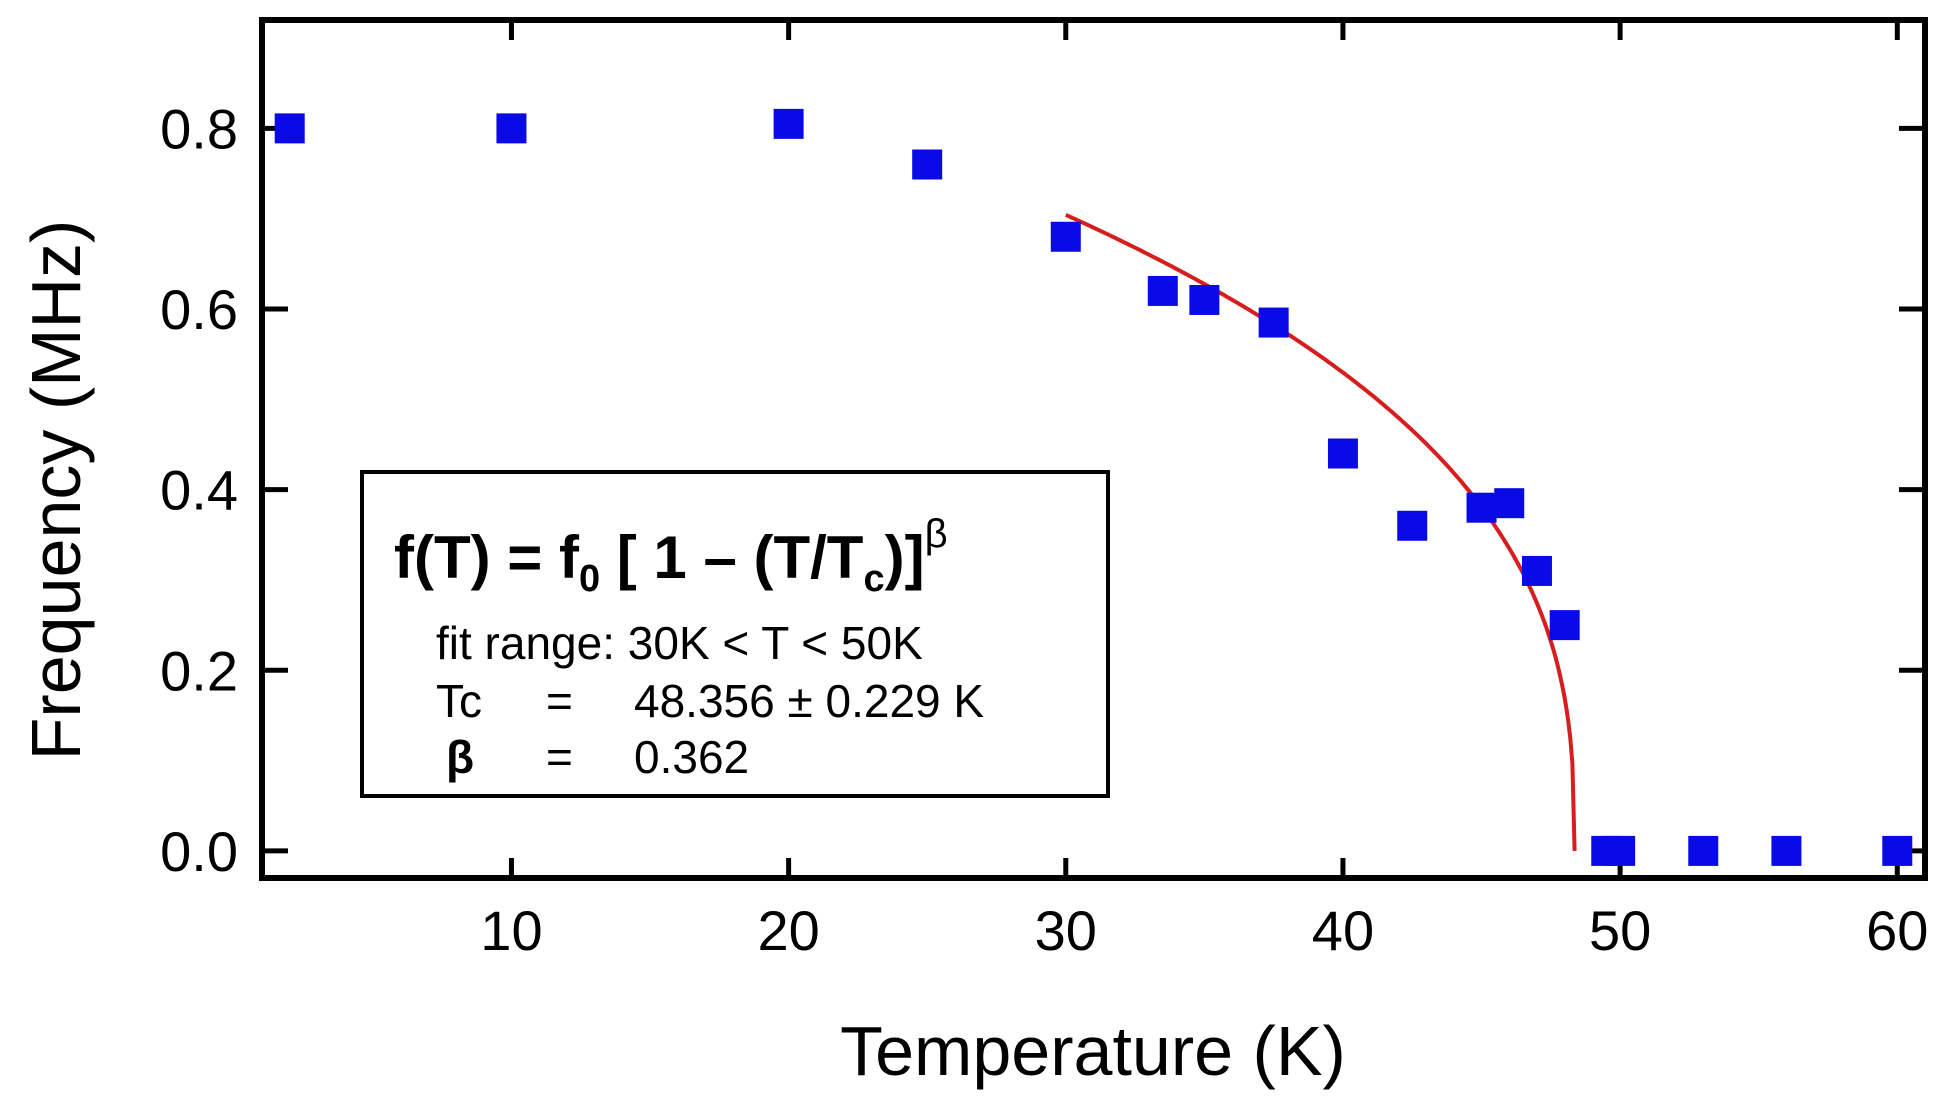  I want to click on x-tick-label: 60, so click(1897, 930).